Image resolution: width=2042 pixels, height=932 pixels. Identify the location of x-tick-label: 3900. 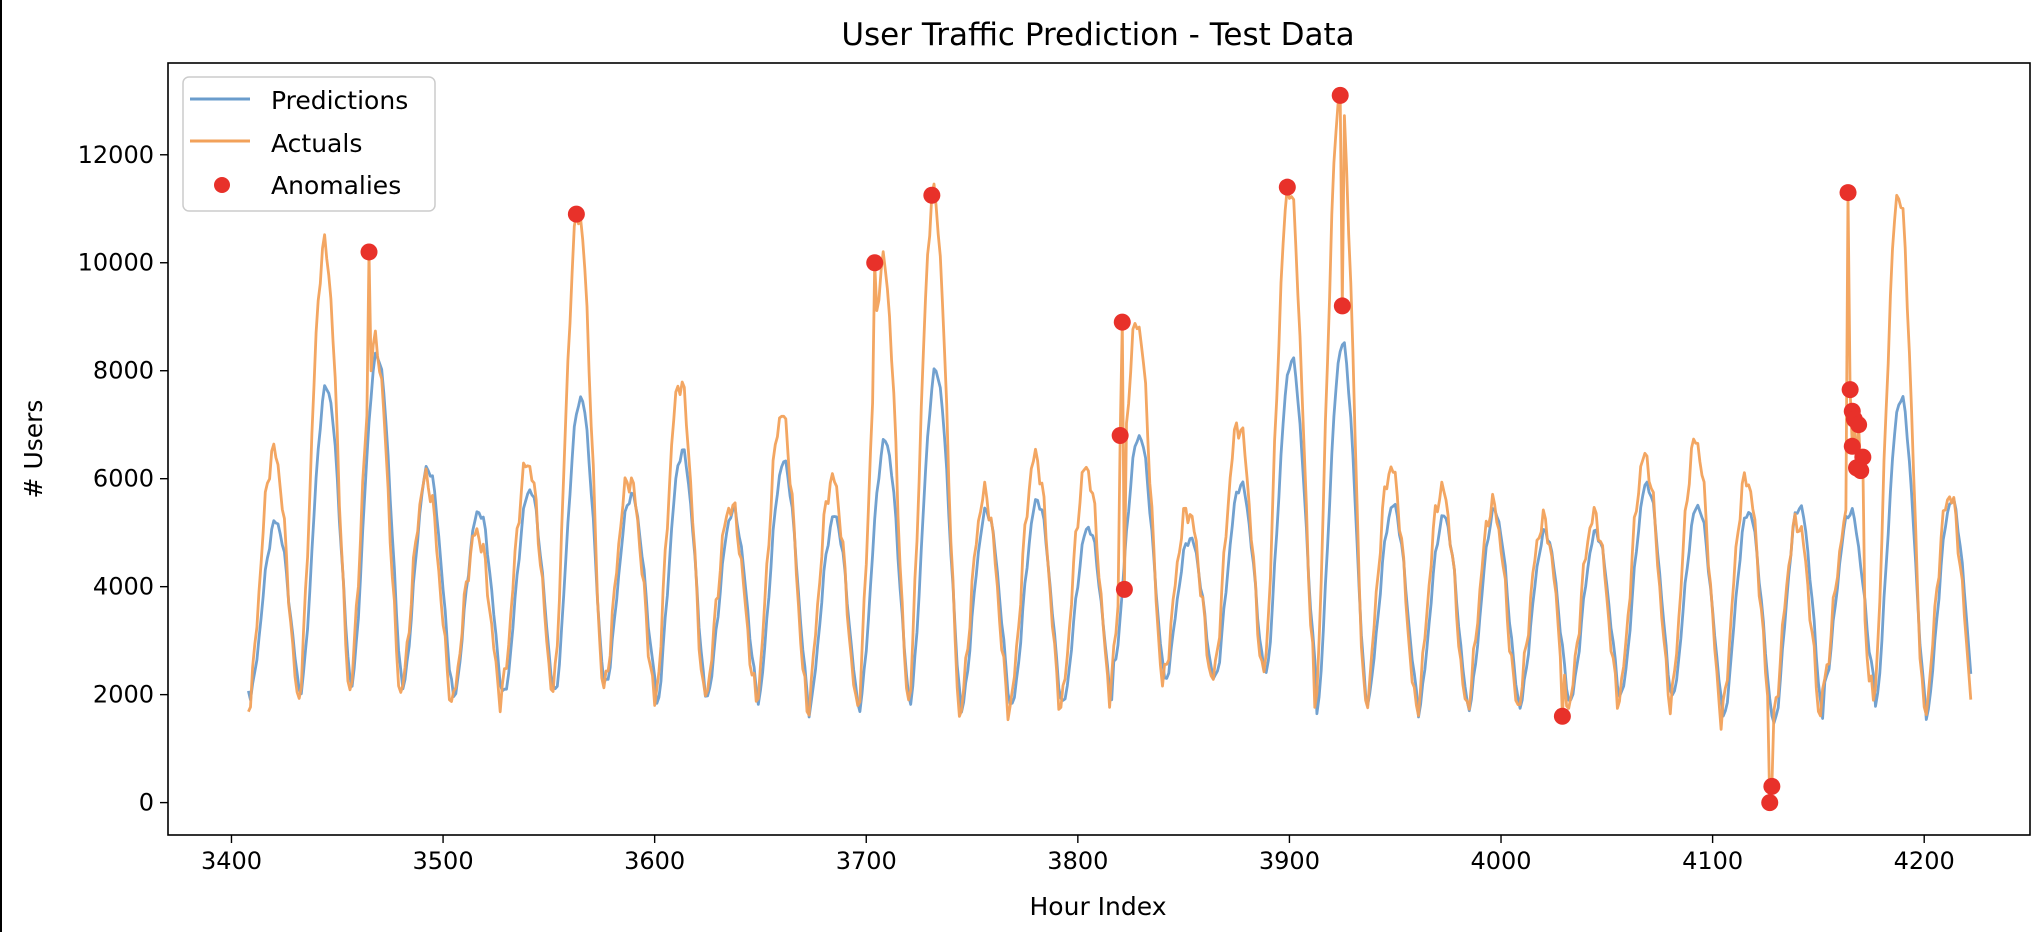
(1289, 861).